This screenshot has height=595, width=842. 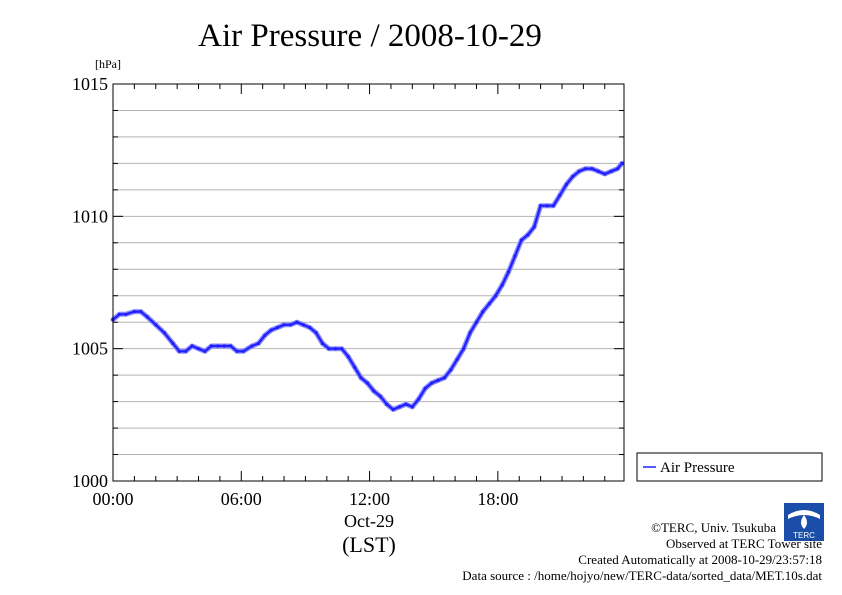 What do you see at coordinates (108, 64) in the screenshot?
I see `y-axis-label: [hPa]` at bounding box center [108, 64].